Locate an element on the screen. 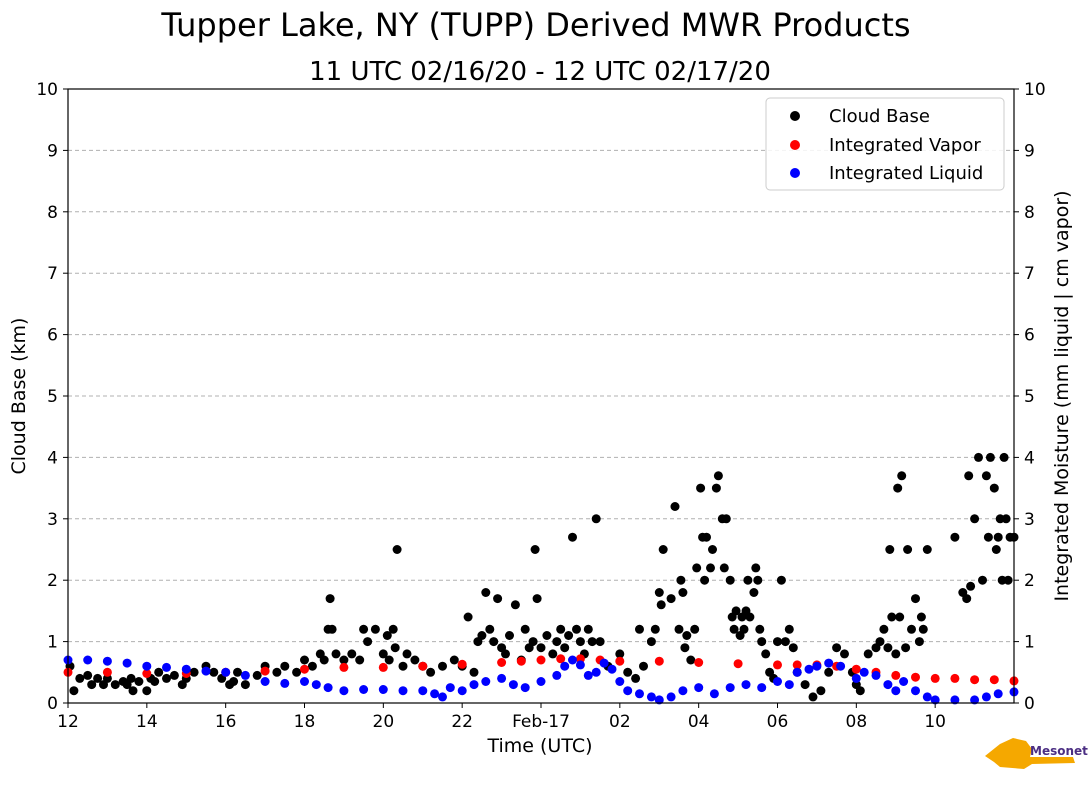 Image resolution: width=1089 pixels, height=804 pixels. new-york-state-icon is located at coordinates (1030, 753).